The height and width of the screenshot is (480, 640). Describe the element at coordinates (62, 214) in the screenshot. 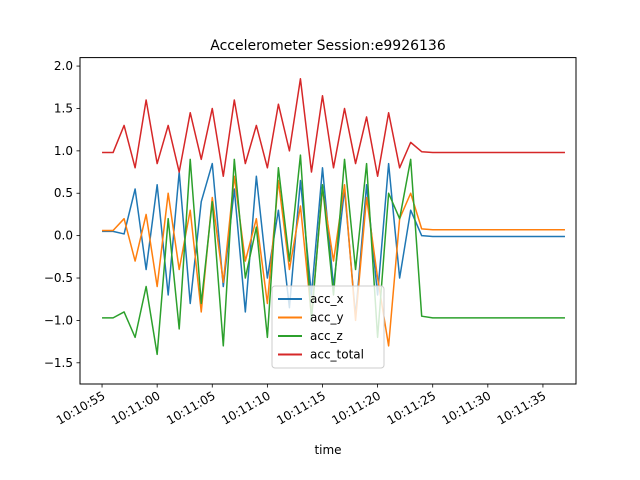

I see `y-axis: −1.5 −1.0 −0.5 0.0 0.5 1.0 1.5 2.0` at that location.